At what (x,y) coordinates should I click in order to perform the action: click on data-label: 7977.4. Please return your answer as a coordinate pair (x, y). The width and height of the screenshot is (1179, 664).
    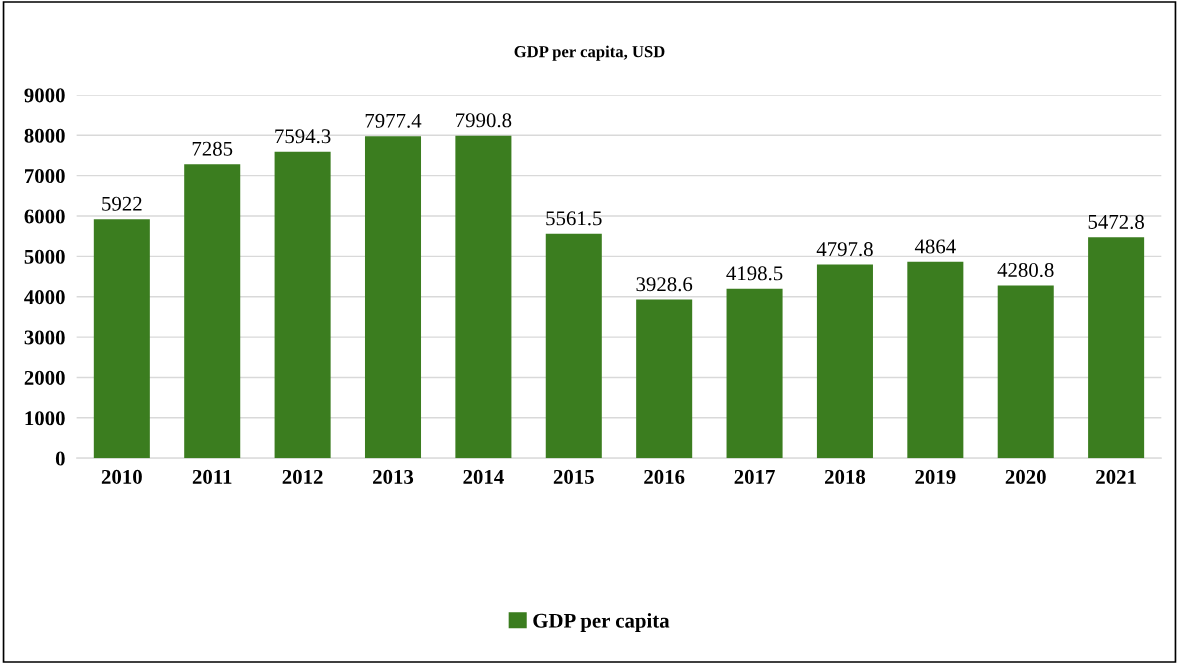
    Looking at the image, I should click on (393, 120).